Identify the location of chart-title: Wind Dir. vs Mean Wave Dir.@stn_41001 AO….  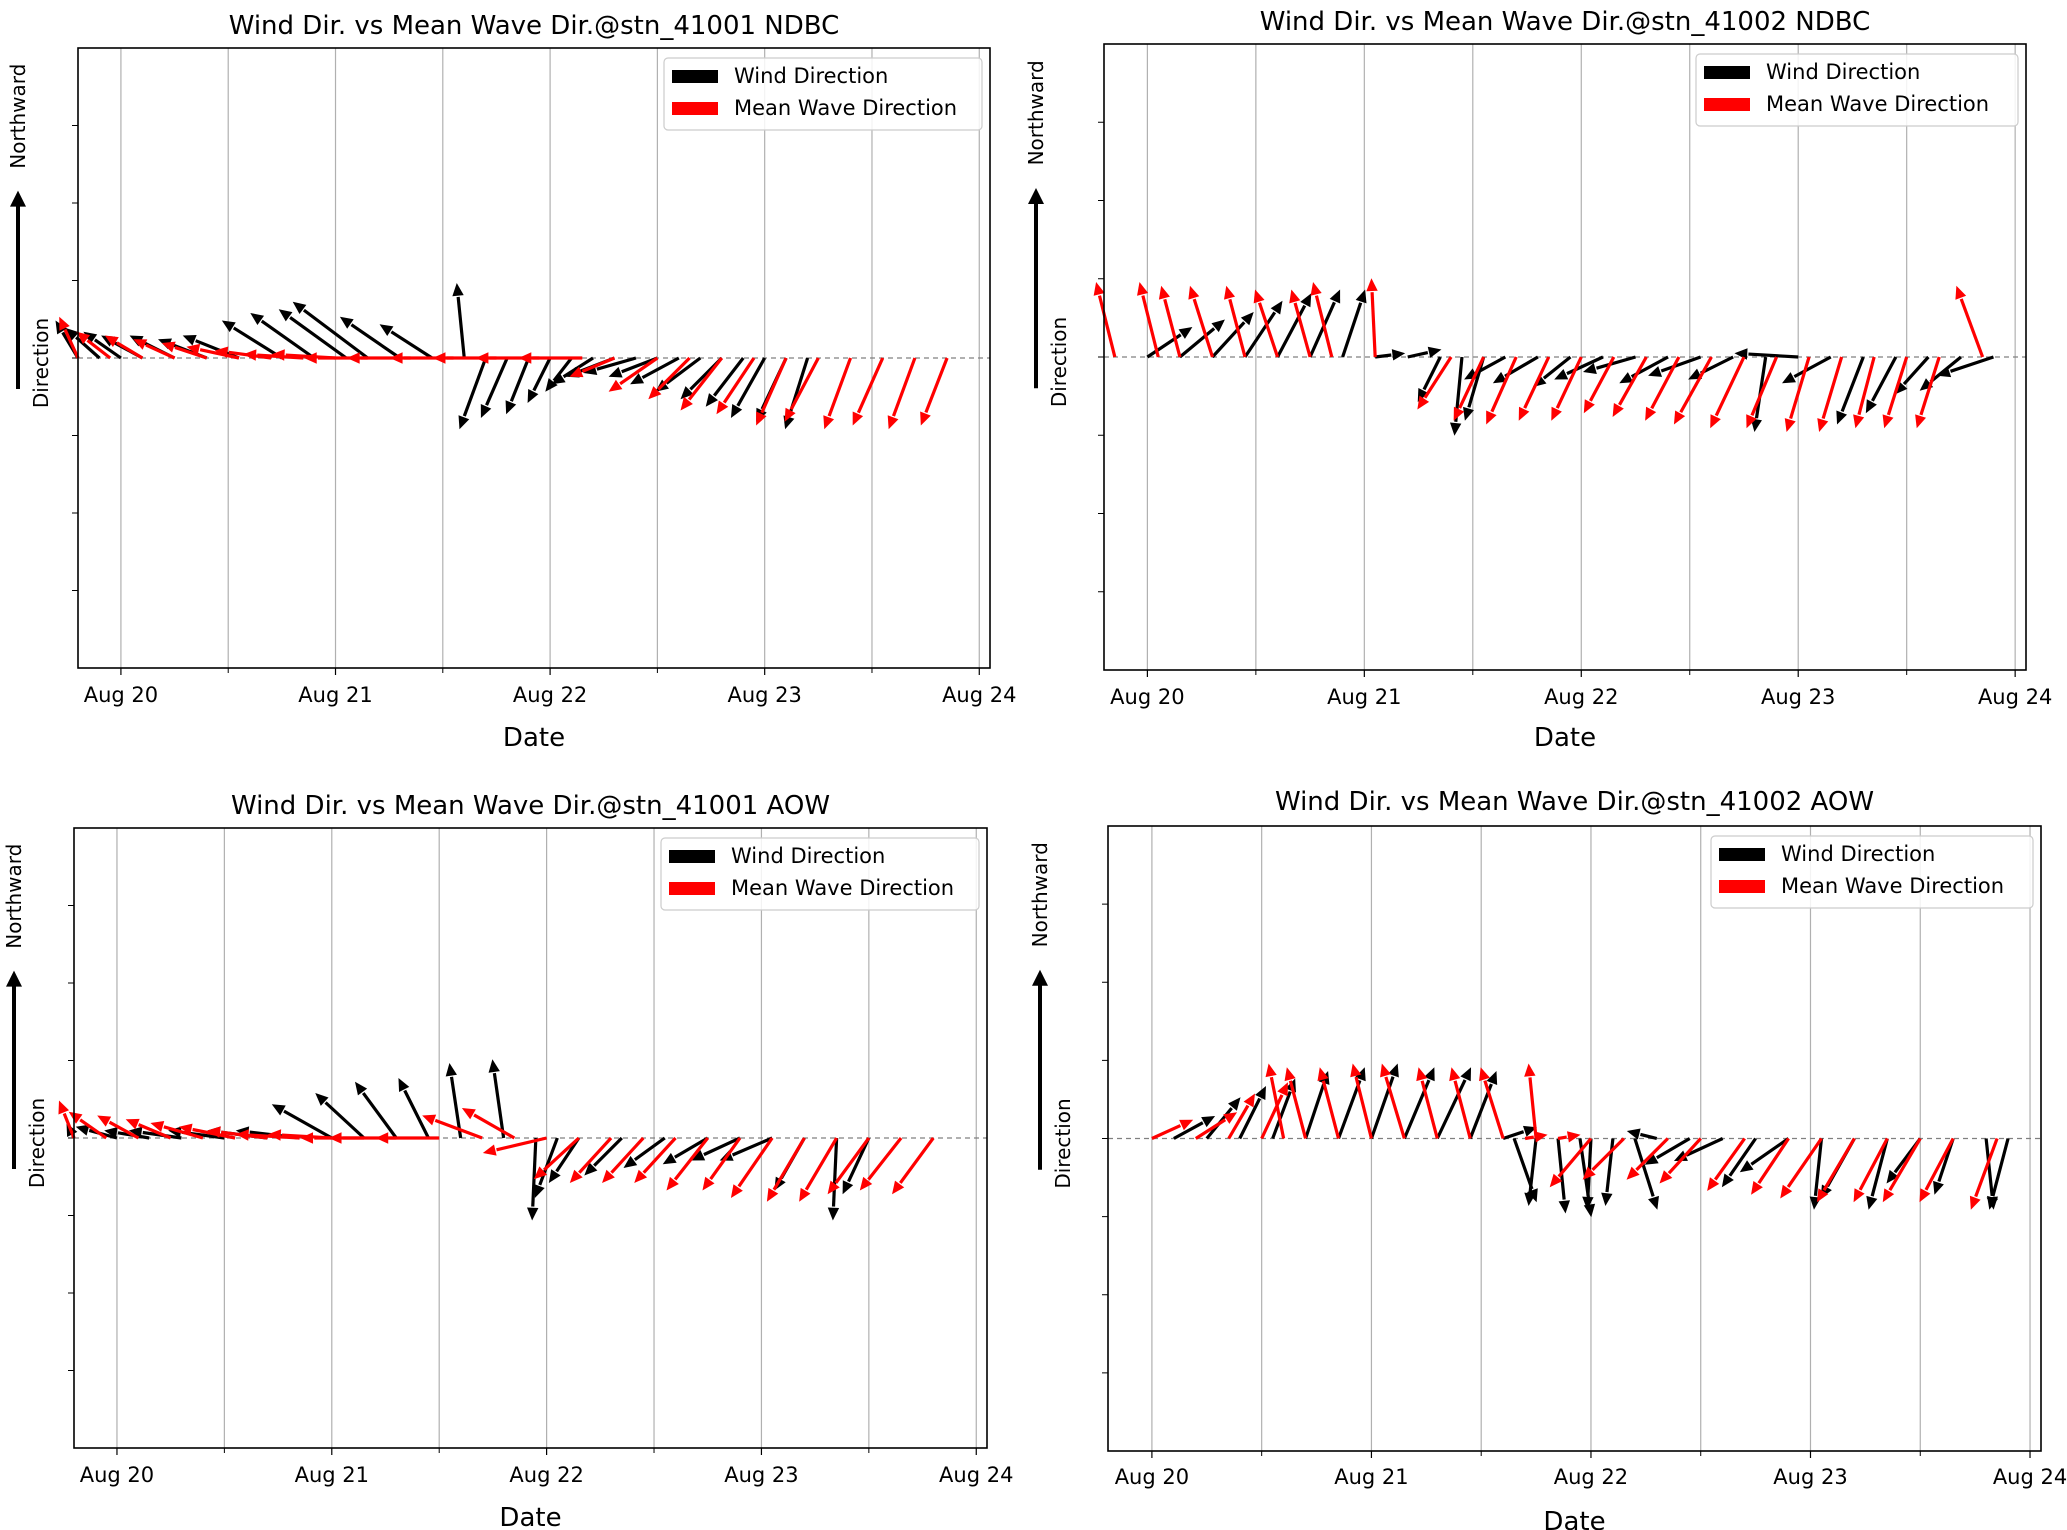
(530, 806).